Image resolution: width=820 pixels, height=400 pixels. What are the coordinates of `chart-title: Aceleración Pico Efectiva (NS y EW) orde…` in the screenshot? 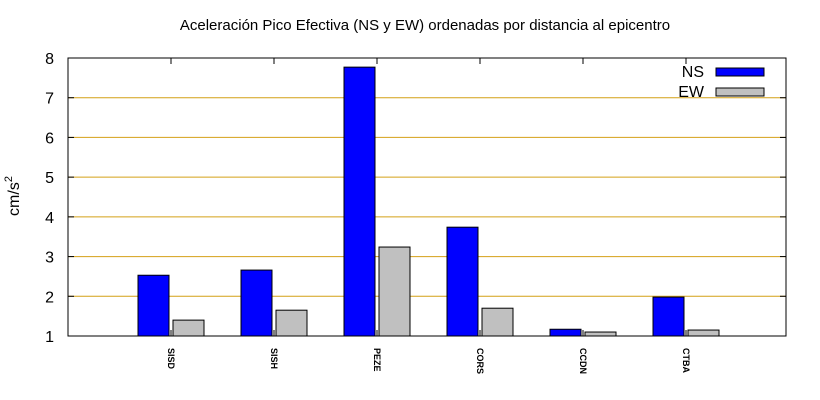 It's located at (425, 25).